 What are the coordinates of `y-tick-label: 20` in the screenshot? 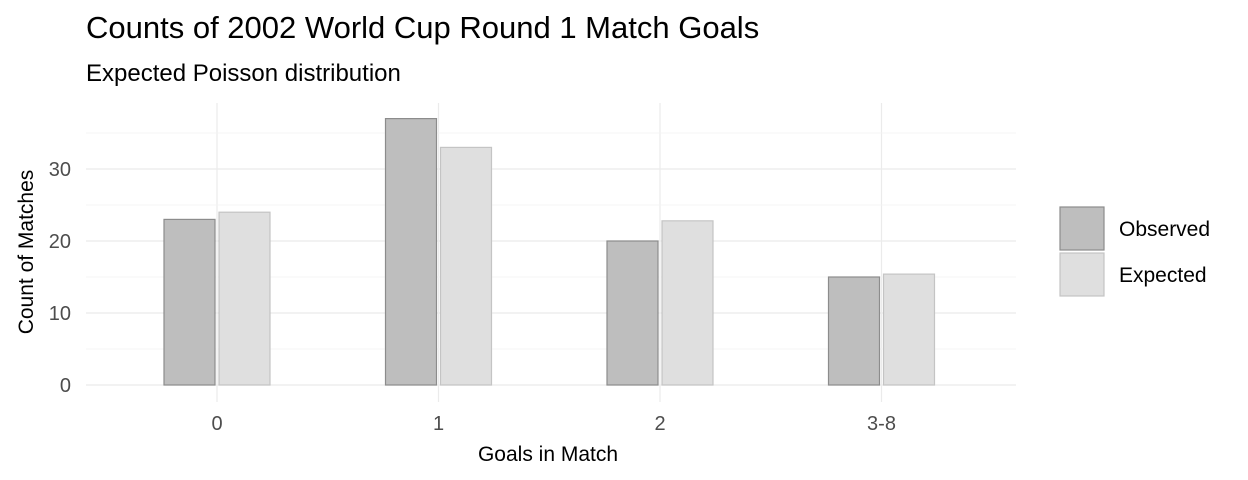 It's located at (60, 242).